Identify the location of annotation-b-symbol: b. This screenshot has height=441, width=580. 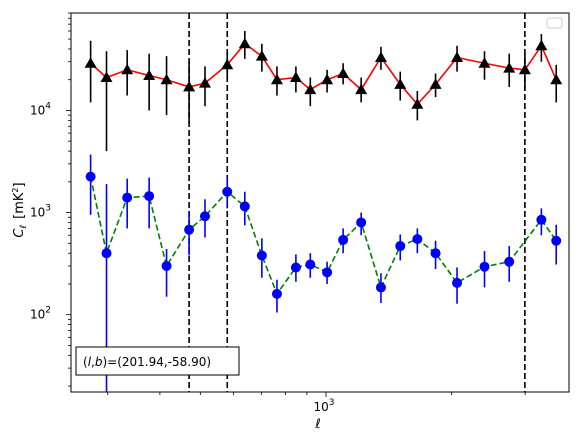
(99, 362).